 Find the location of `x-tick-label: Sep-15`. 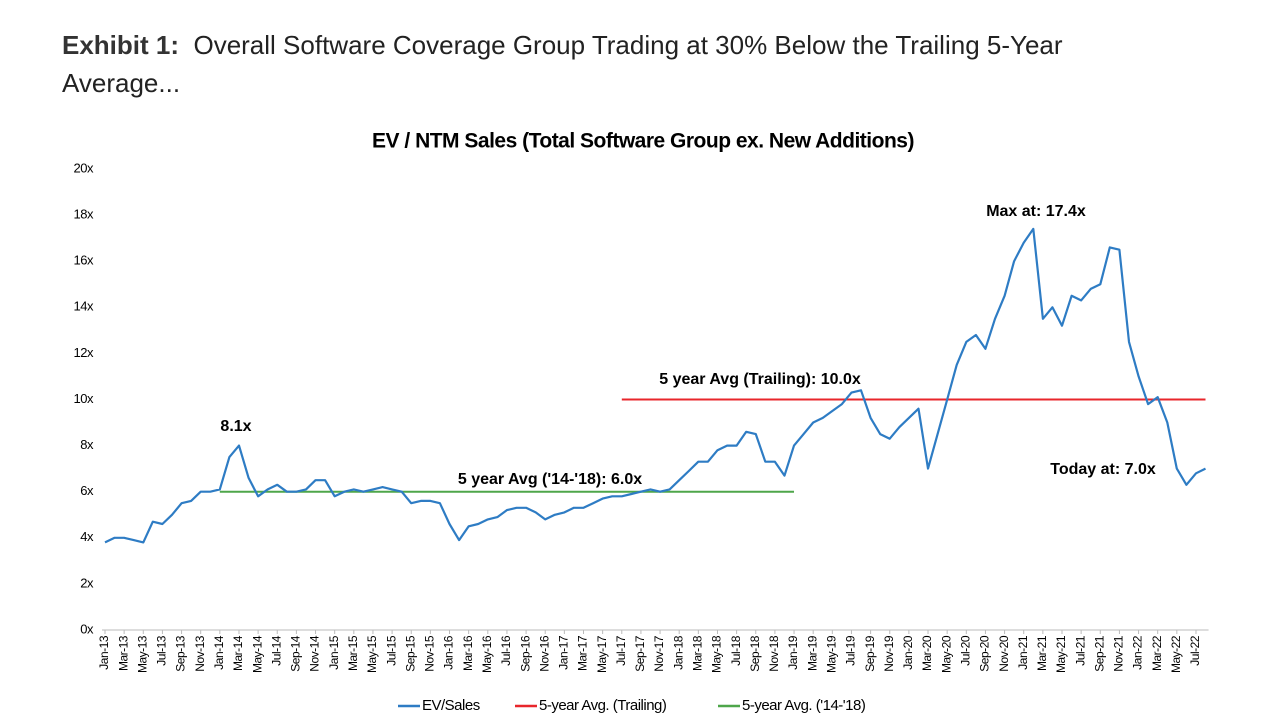

x-tick-label: Sep-15 is located at coordinates (410, 653).